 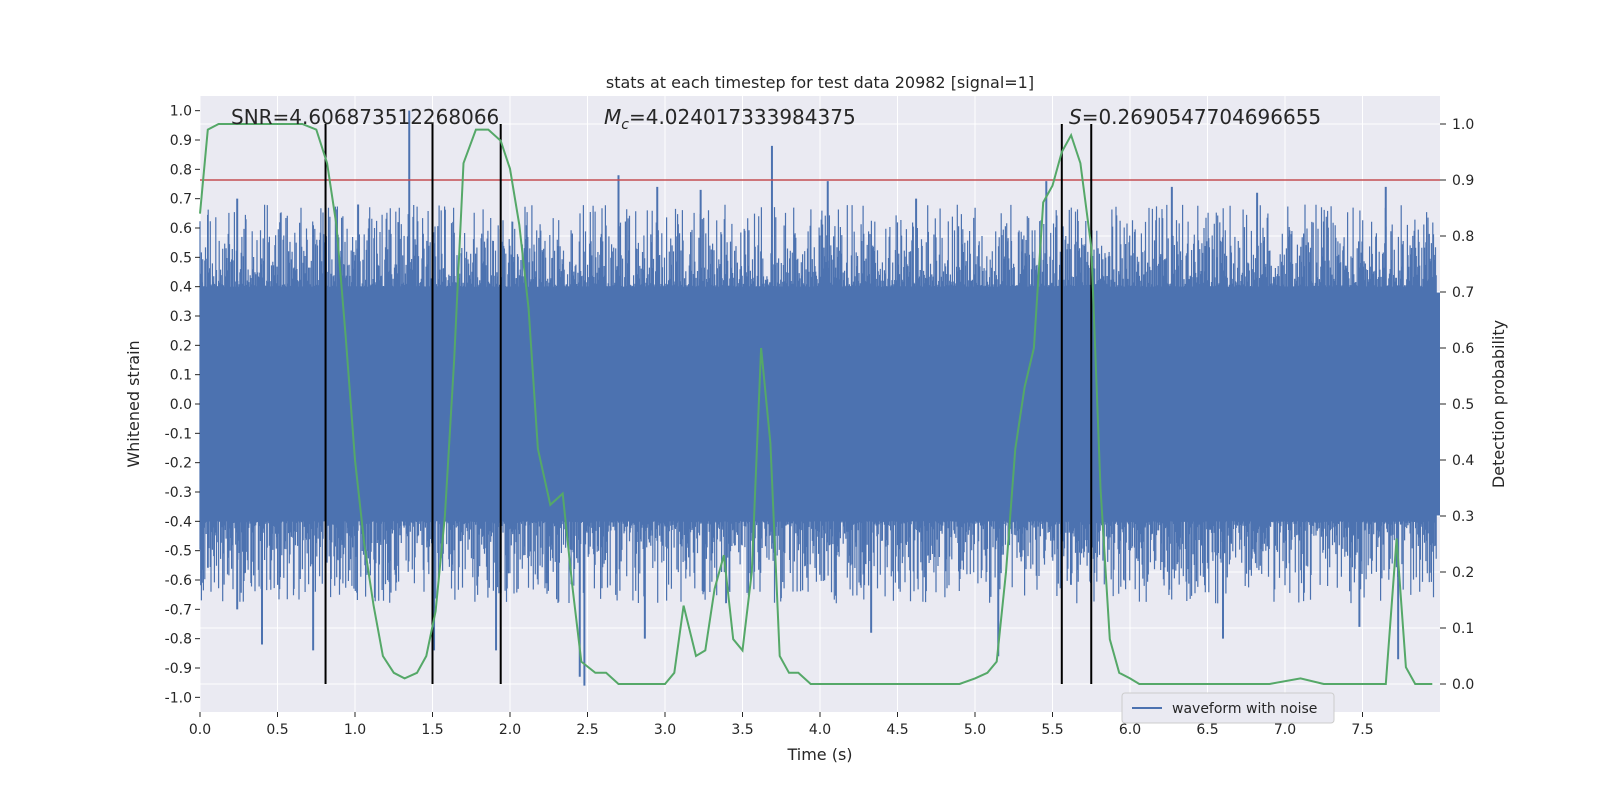 I want to click on s-symbol: S, so click(x=1075, y=117).